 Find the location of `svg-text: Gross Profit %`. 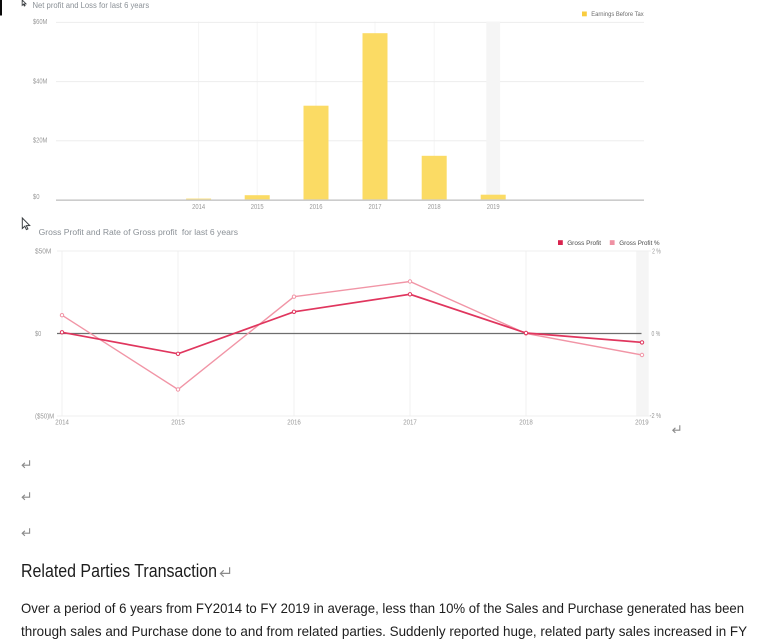

svg-text: Gross Profit % is located at coordinates (639, 243).